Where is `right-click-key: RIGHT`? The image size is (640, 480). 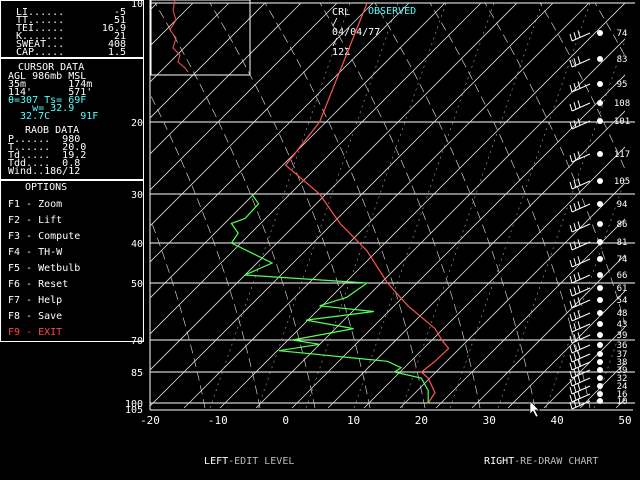 right-click-key: RIGHT is located at coordinates (499, 461).